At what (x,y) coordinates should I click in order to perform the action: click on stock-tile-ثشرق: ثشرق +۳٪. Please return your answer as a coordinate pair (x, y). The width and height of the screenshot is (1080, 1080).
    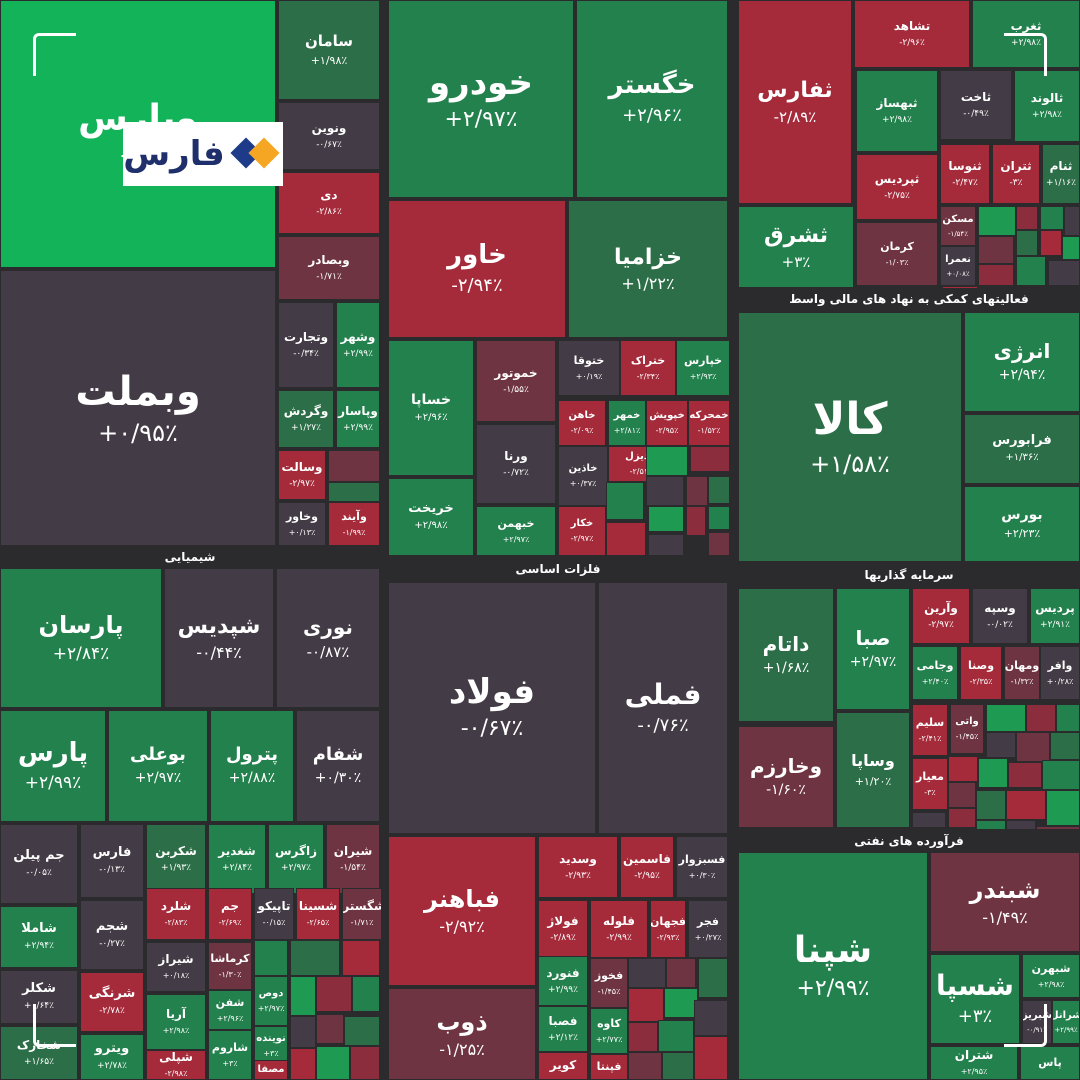
    Looking at the image, I should click on (796, 247).